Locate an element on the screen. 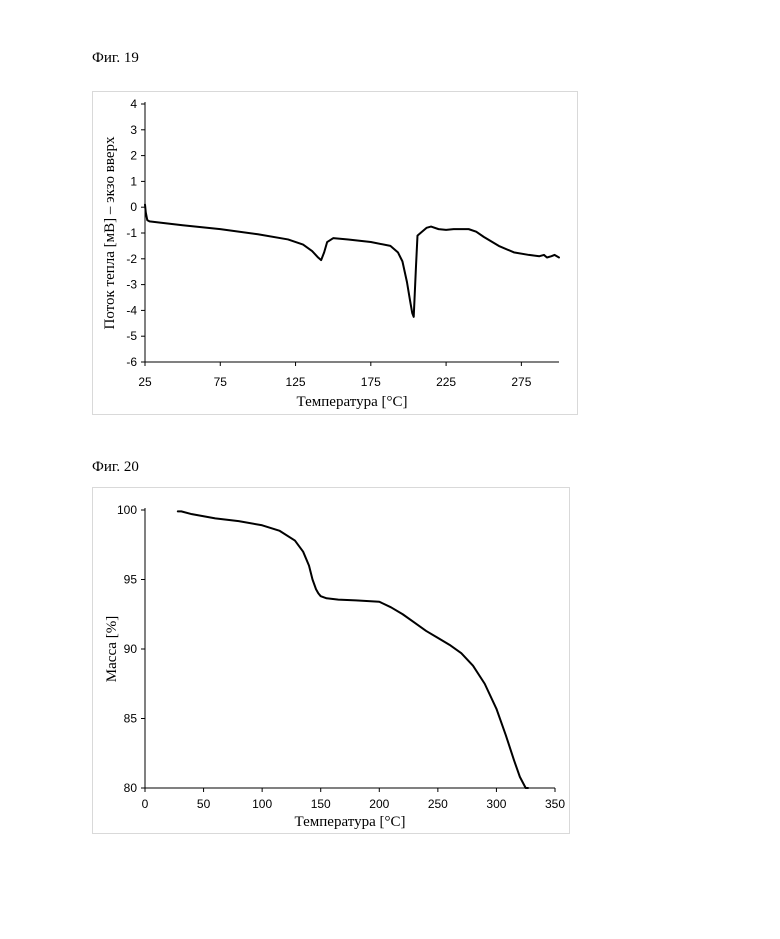  x-tick-label: 350 is located at coordinates (555, 804).